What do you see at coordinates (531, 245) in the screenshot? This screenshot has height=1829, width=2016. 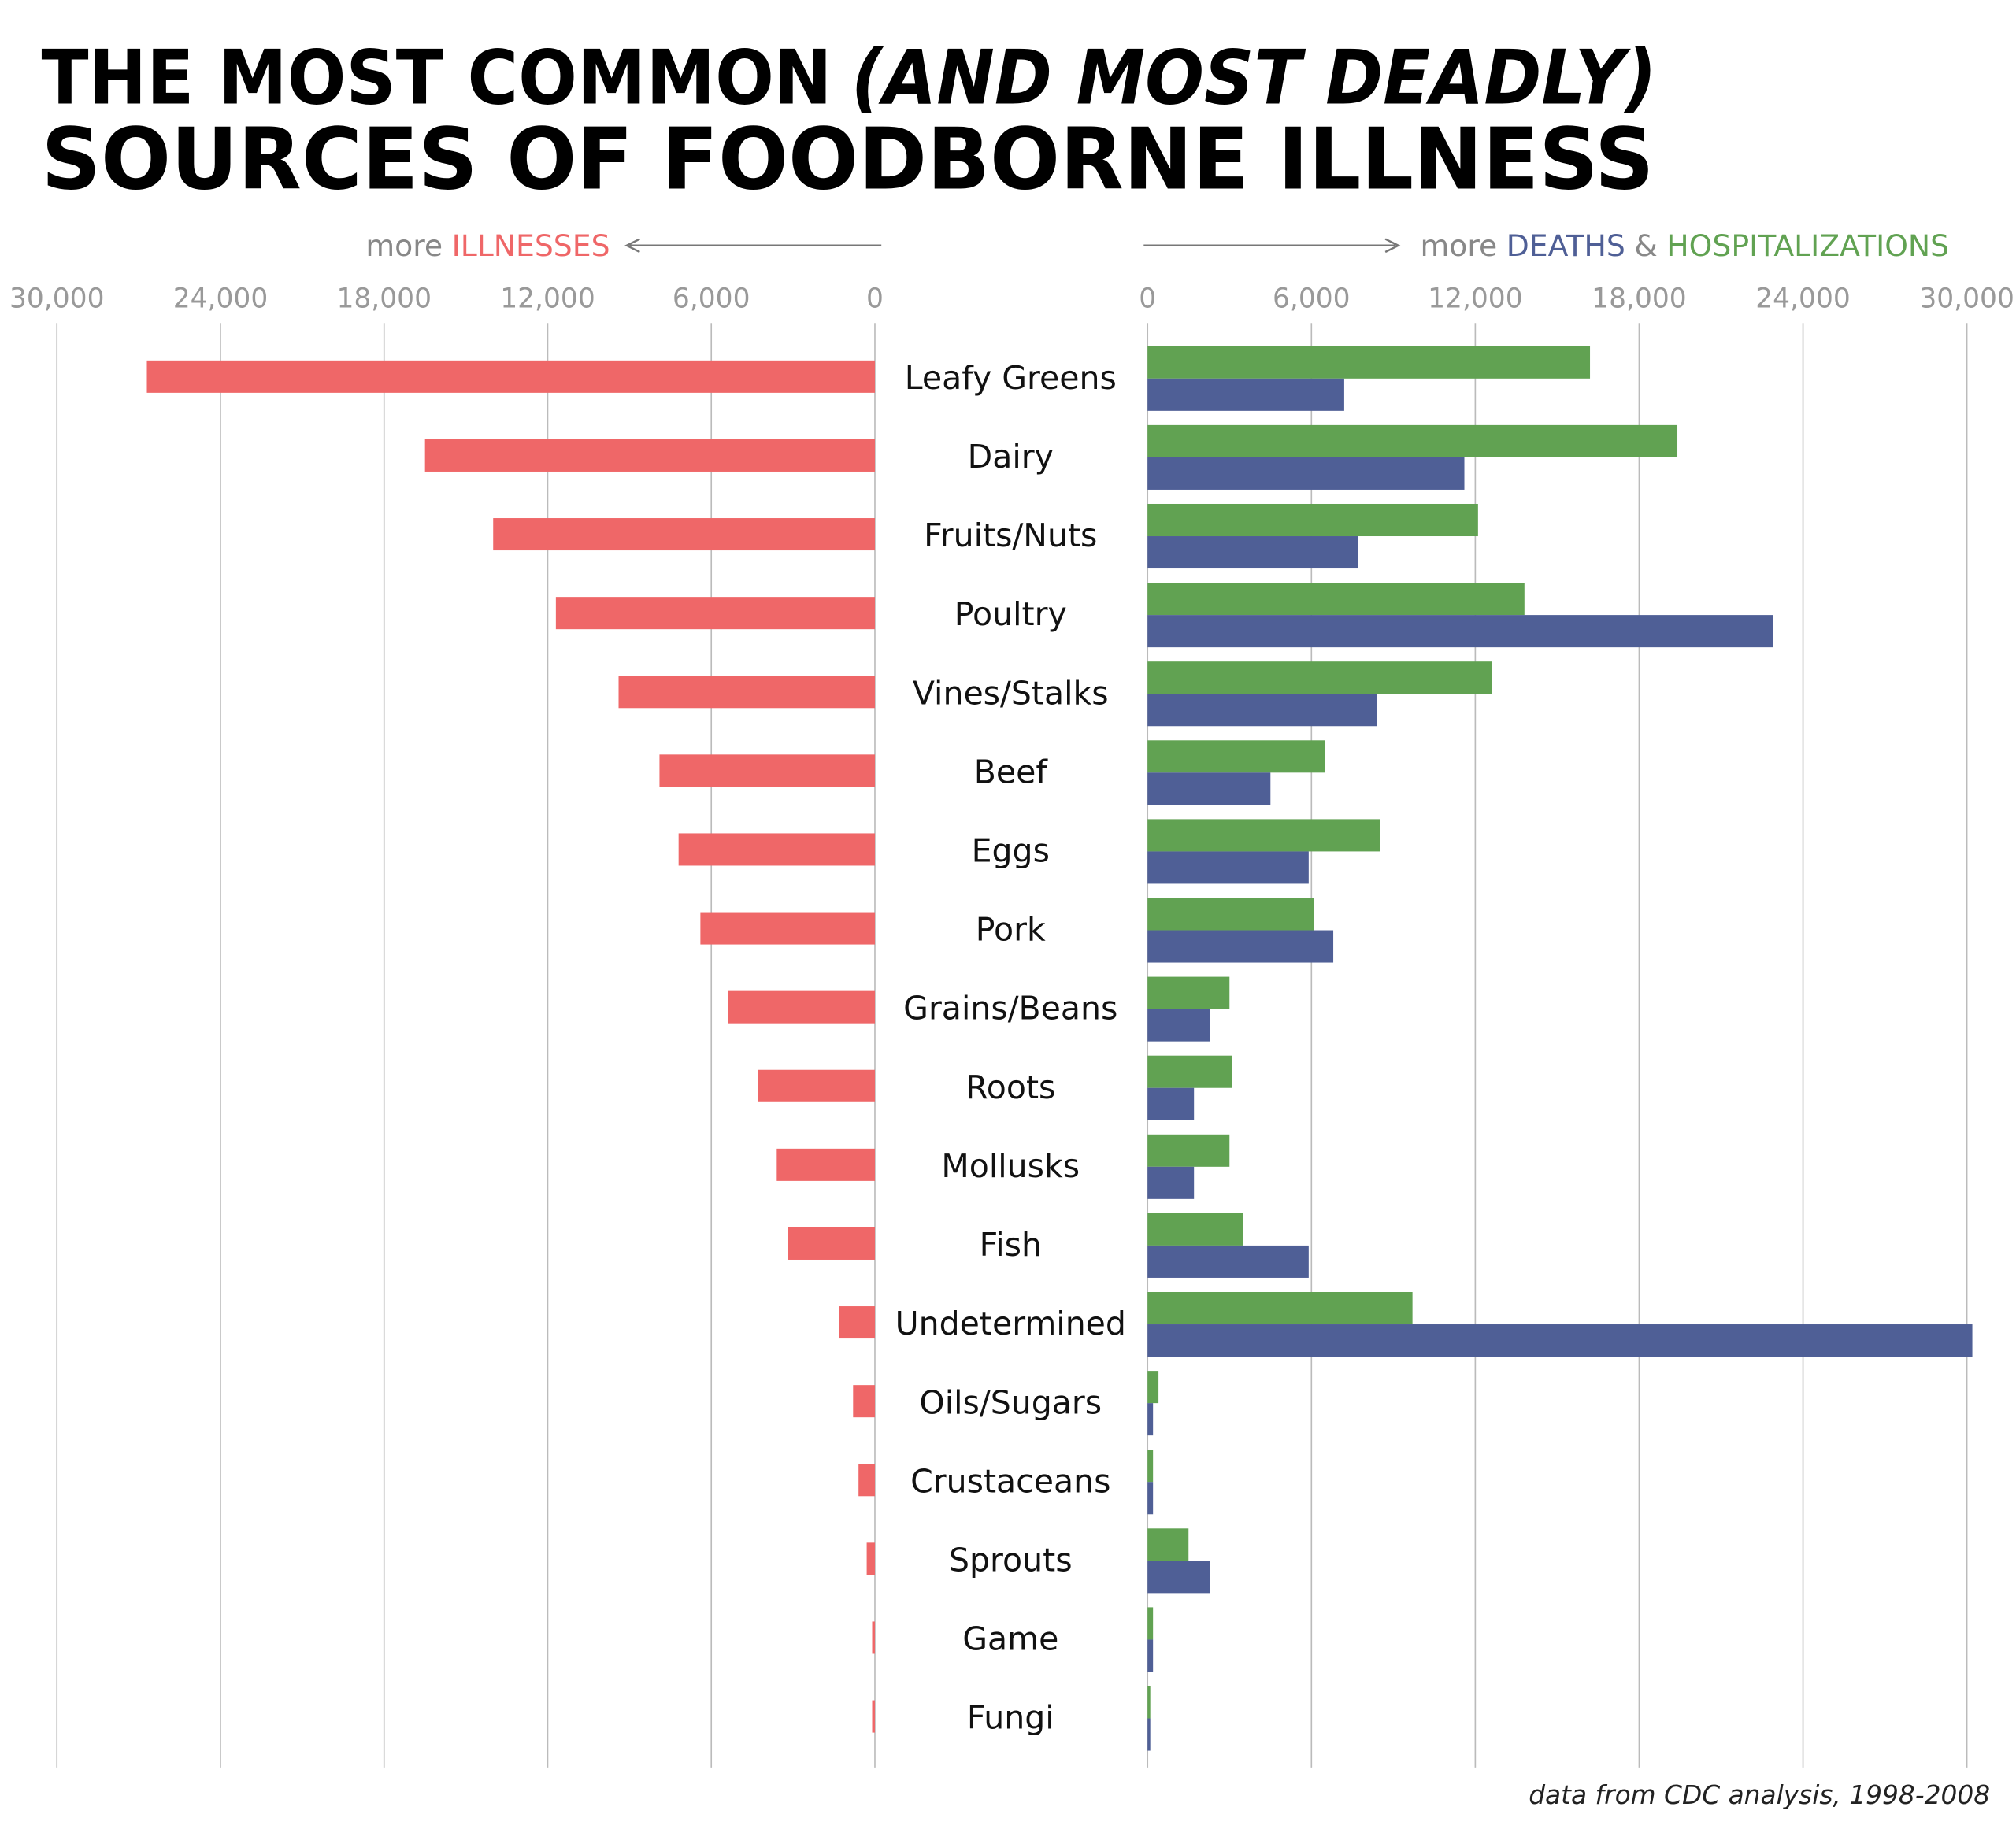 I see `legend-entry: ILLNESSES` at bounding box center [531, 245].